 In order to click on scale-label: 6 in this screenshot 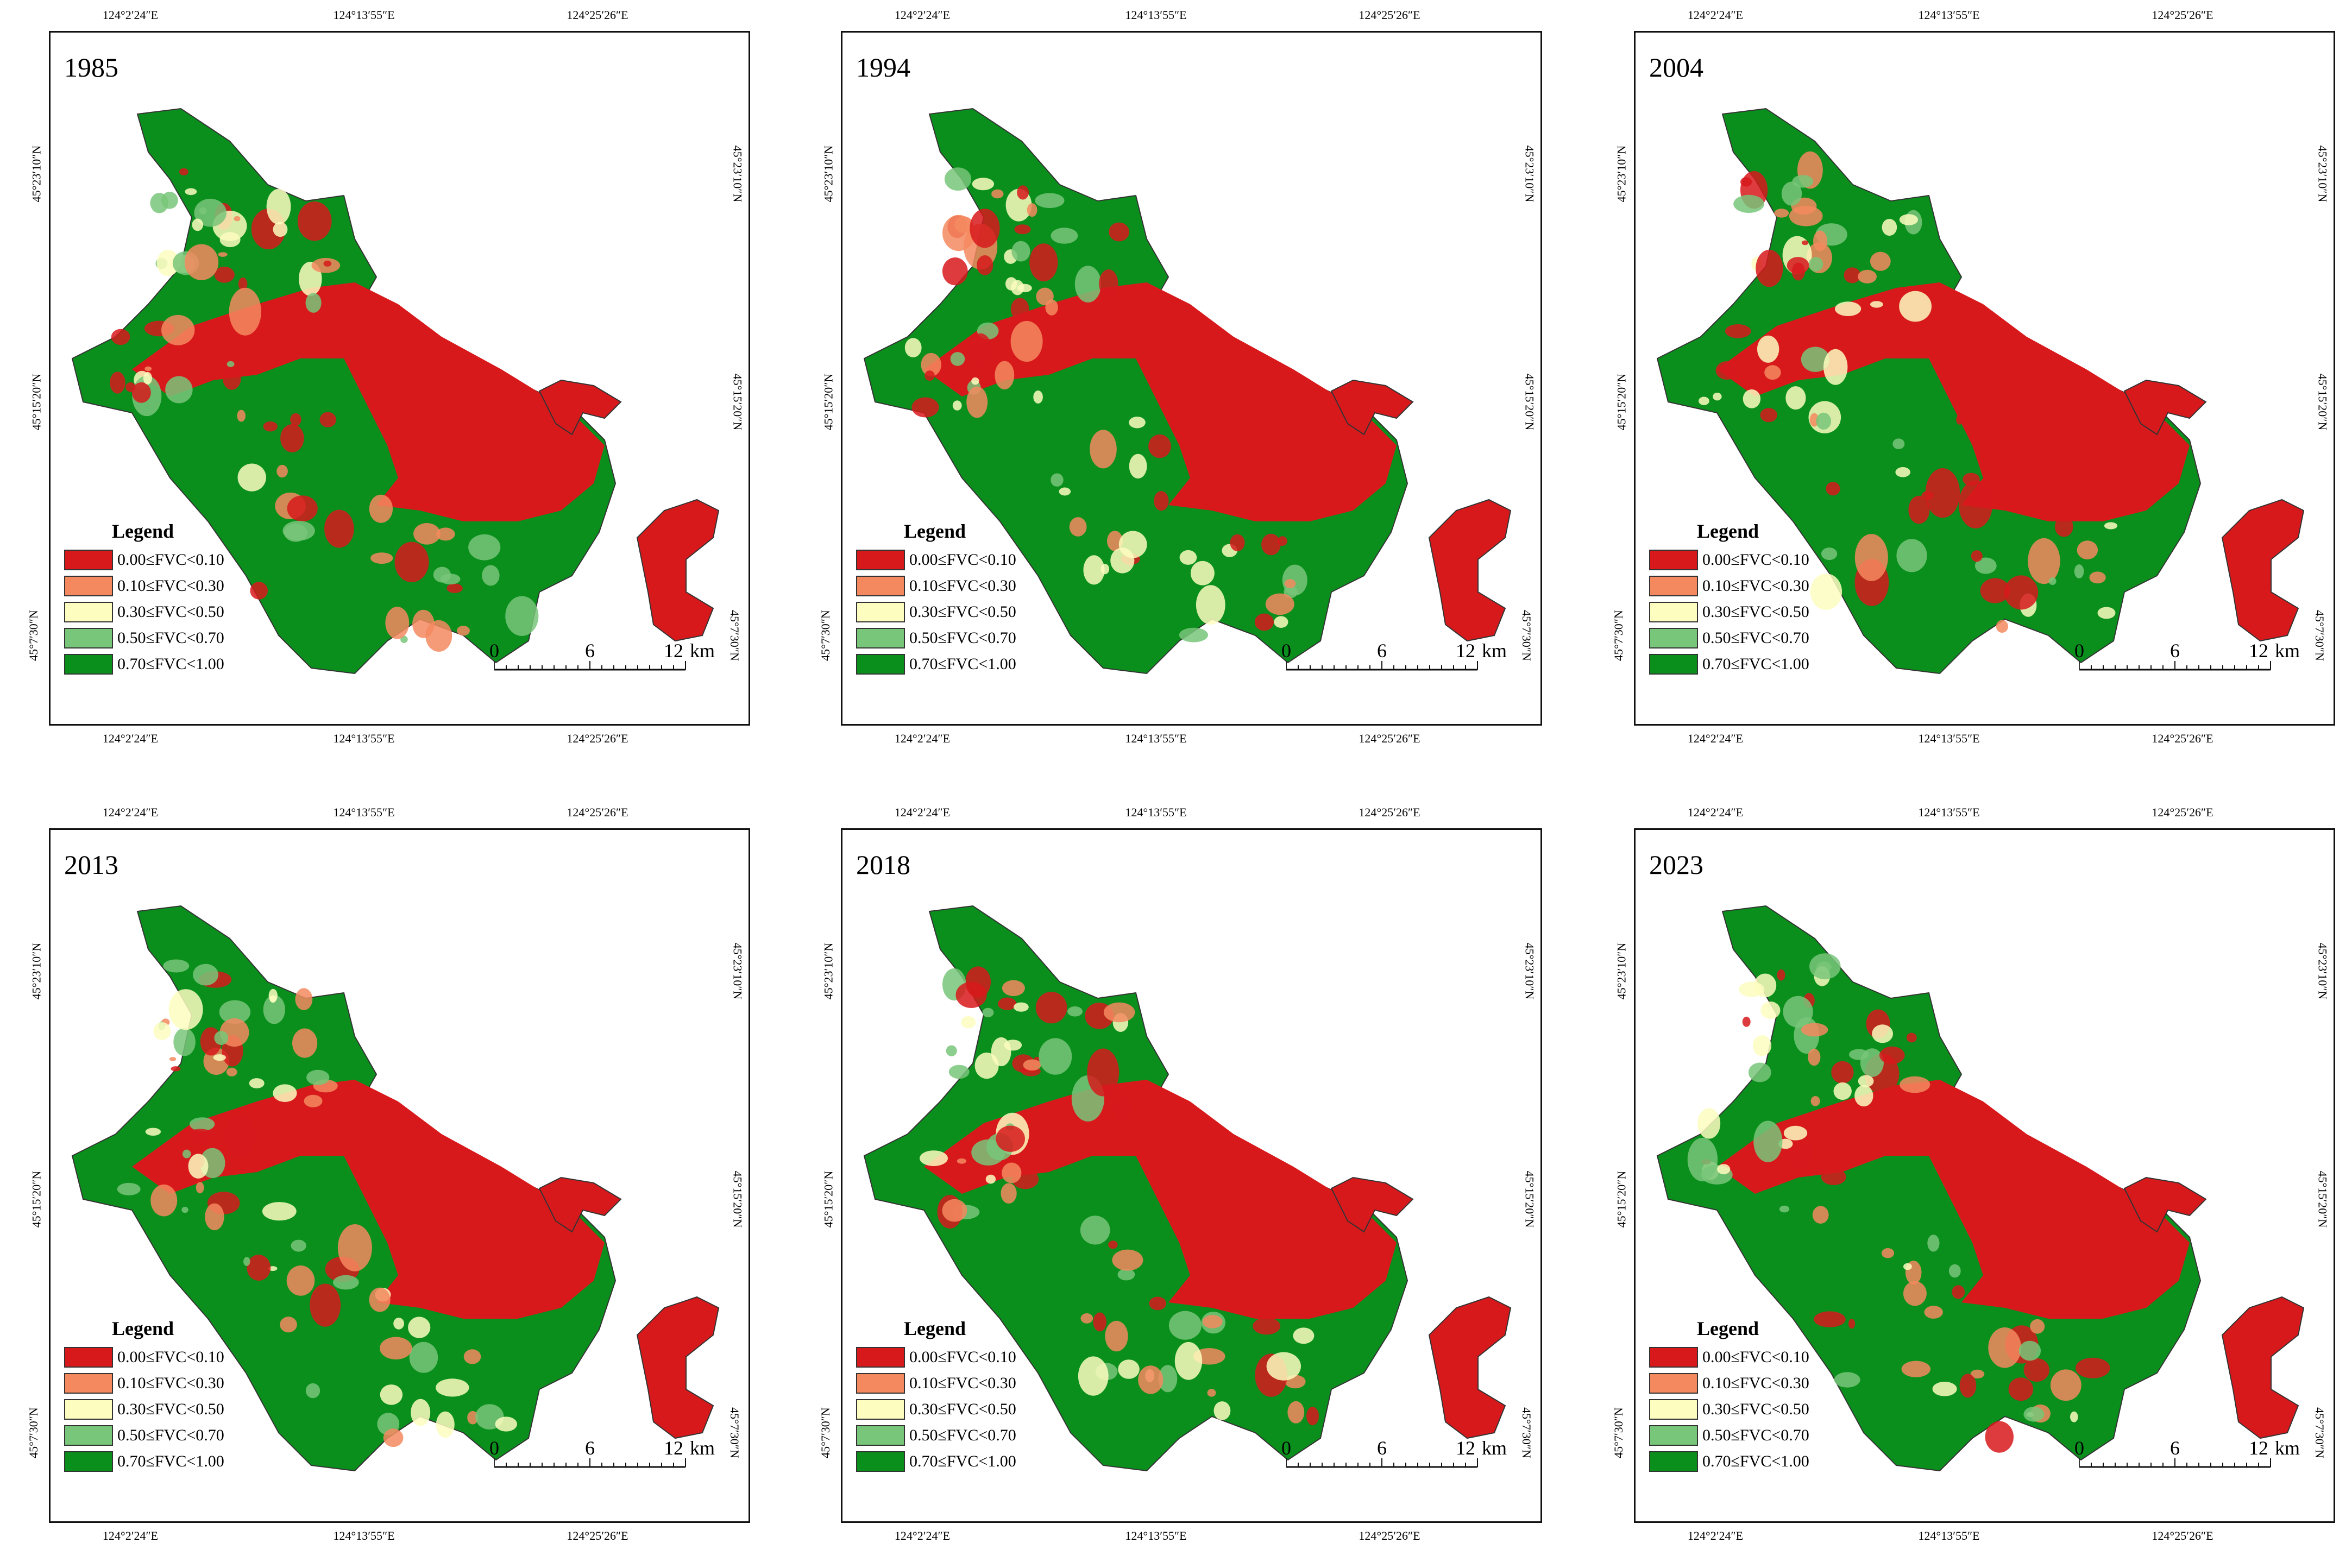, I will do `click(1382, 1448)`.